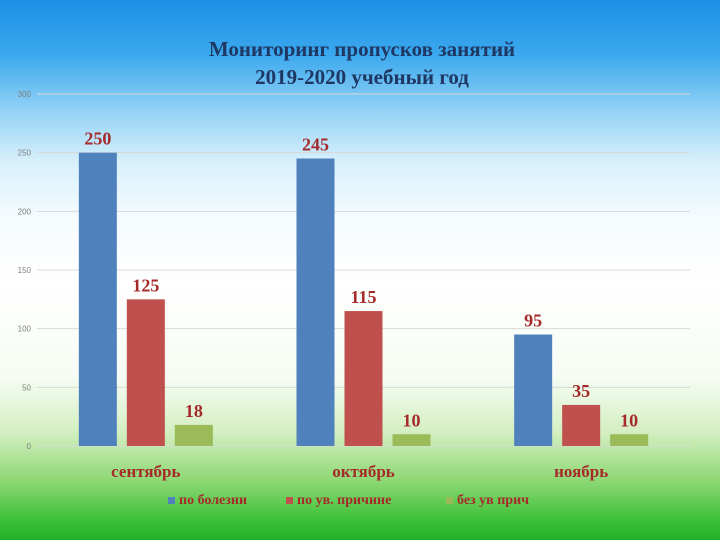 Image resolution: width=720 pixels, height=540 pixels. I want to click on data-label: 18, so click(194, 411).